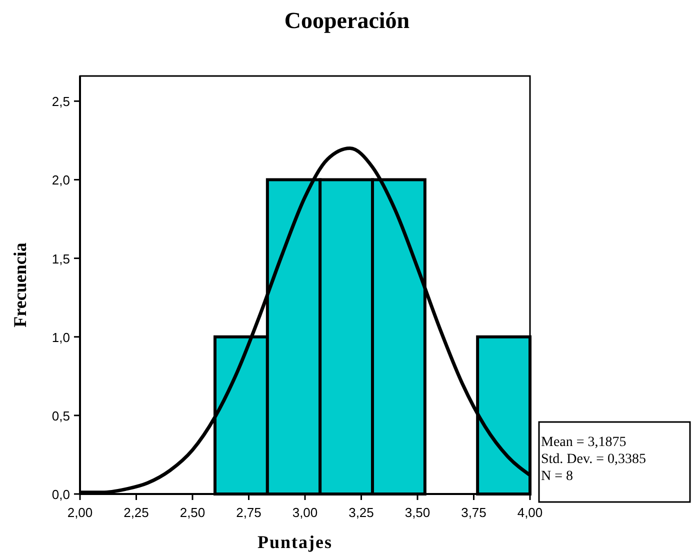  I want to click on x-tick-label: 2,50, so click(193, 512).